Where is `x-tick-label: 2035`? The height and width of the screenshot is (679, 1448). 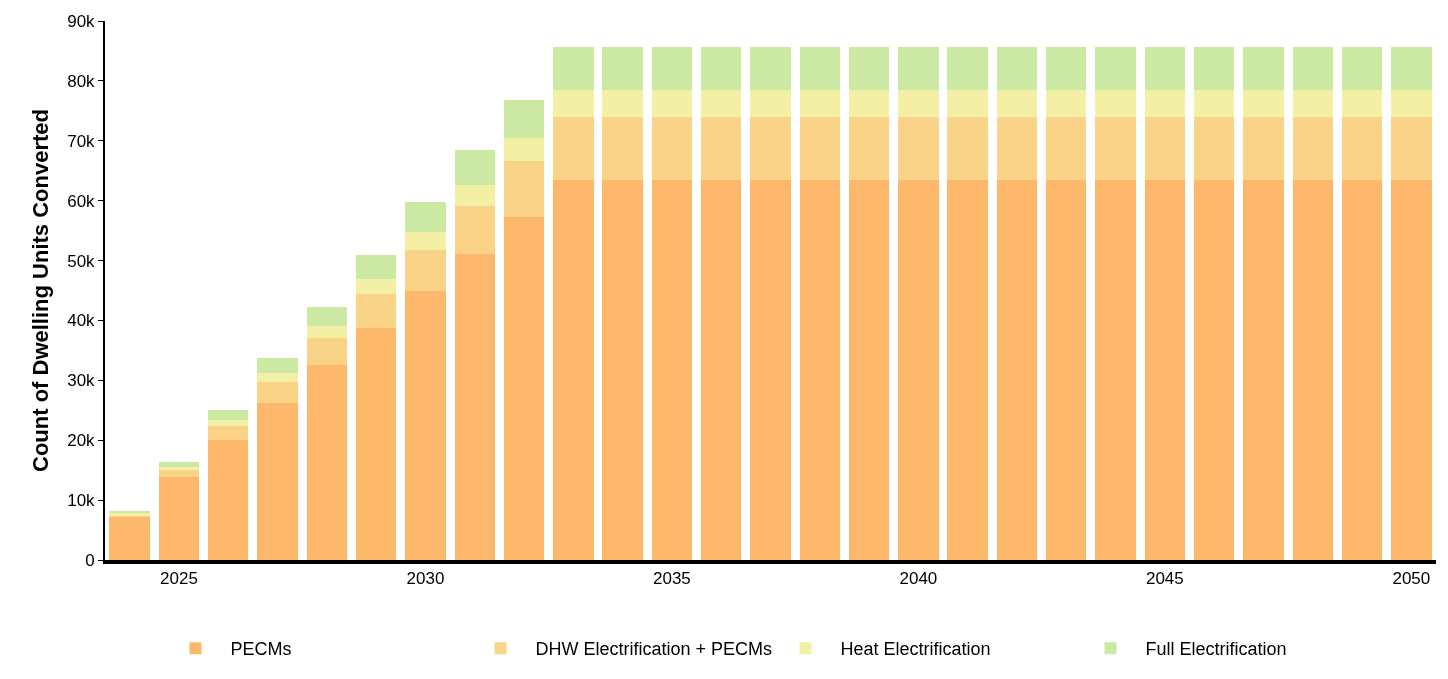 x-tick-label: 2035 is located at coordinates (672, 579).